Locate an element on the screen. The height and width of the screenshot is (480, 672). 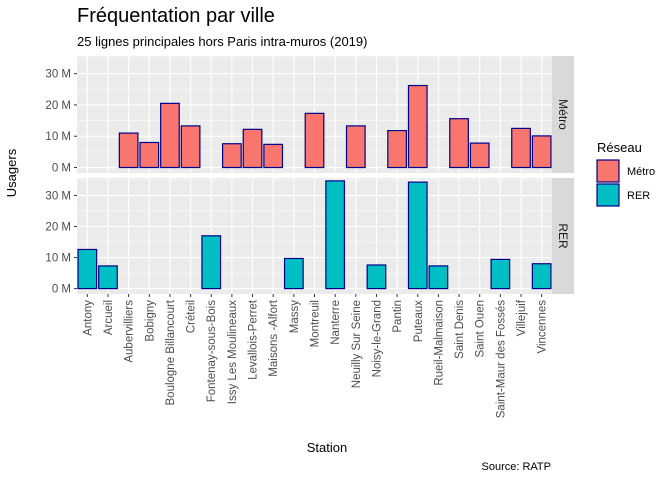
bar-m-tro-issy-les-moulineaux is located at coordinates (231, 156).